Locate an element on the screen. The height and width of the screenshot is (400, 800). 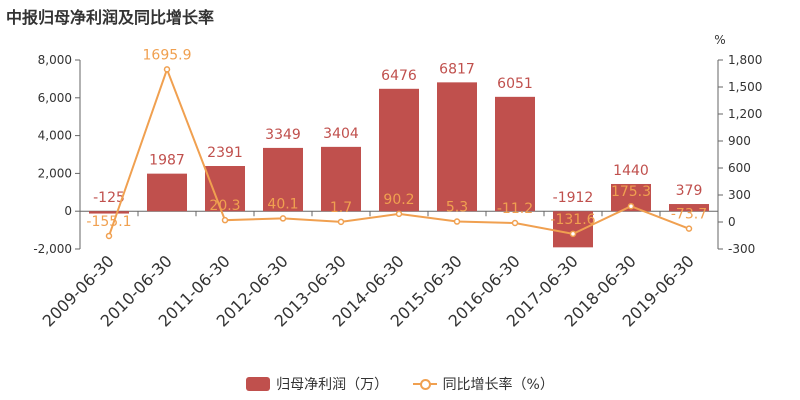
bar-value-label: 6476 is located at coordinates (399, 76).